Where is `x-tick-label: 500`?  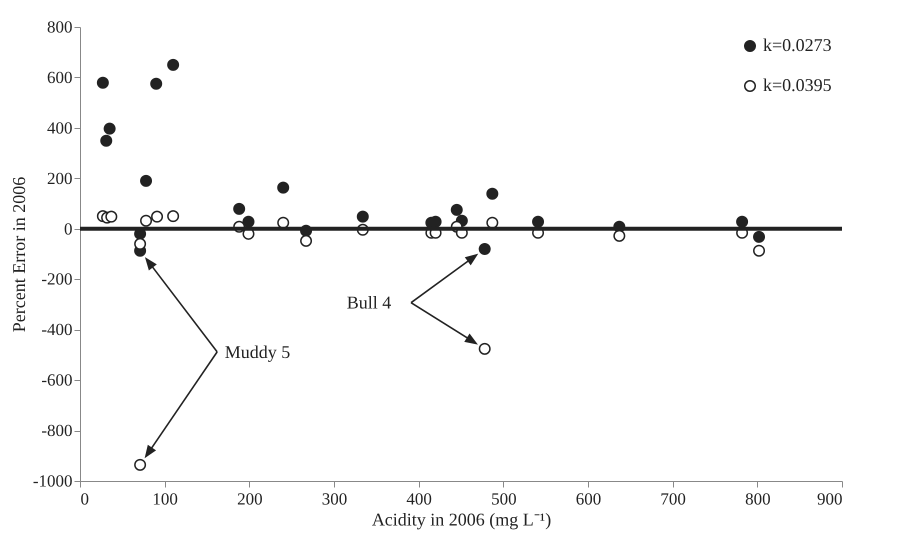
x-tick-label: 500 is located at coordinates (504, 499).